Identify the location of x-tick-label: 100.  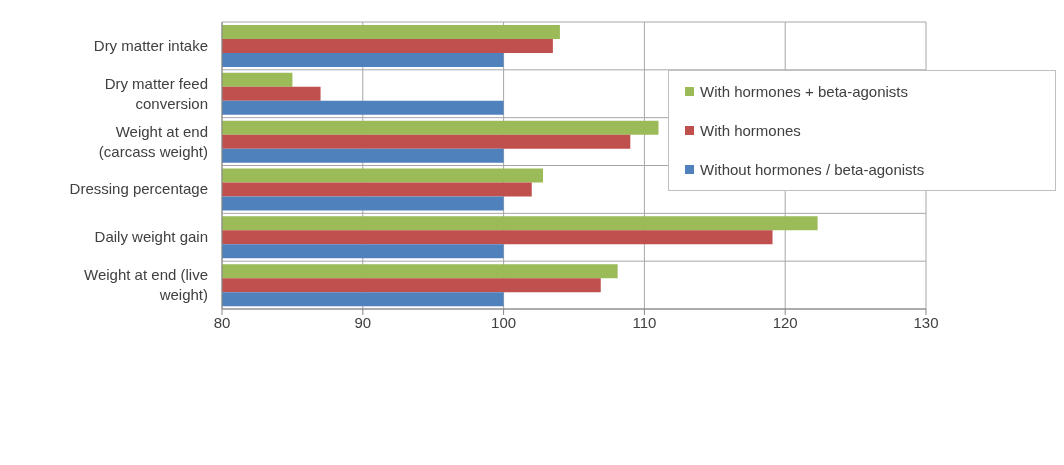
(504, 322).